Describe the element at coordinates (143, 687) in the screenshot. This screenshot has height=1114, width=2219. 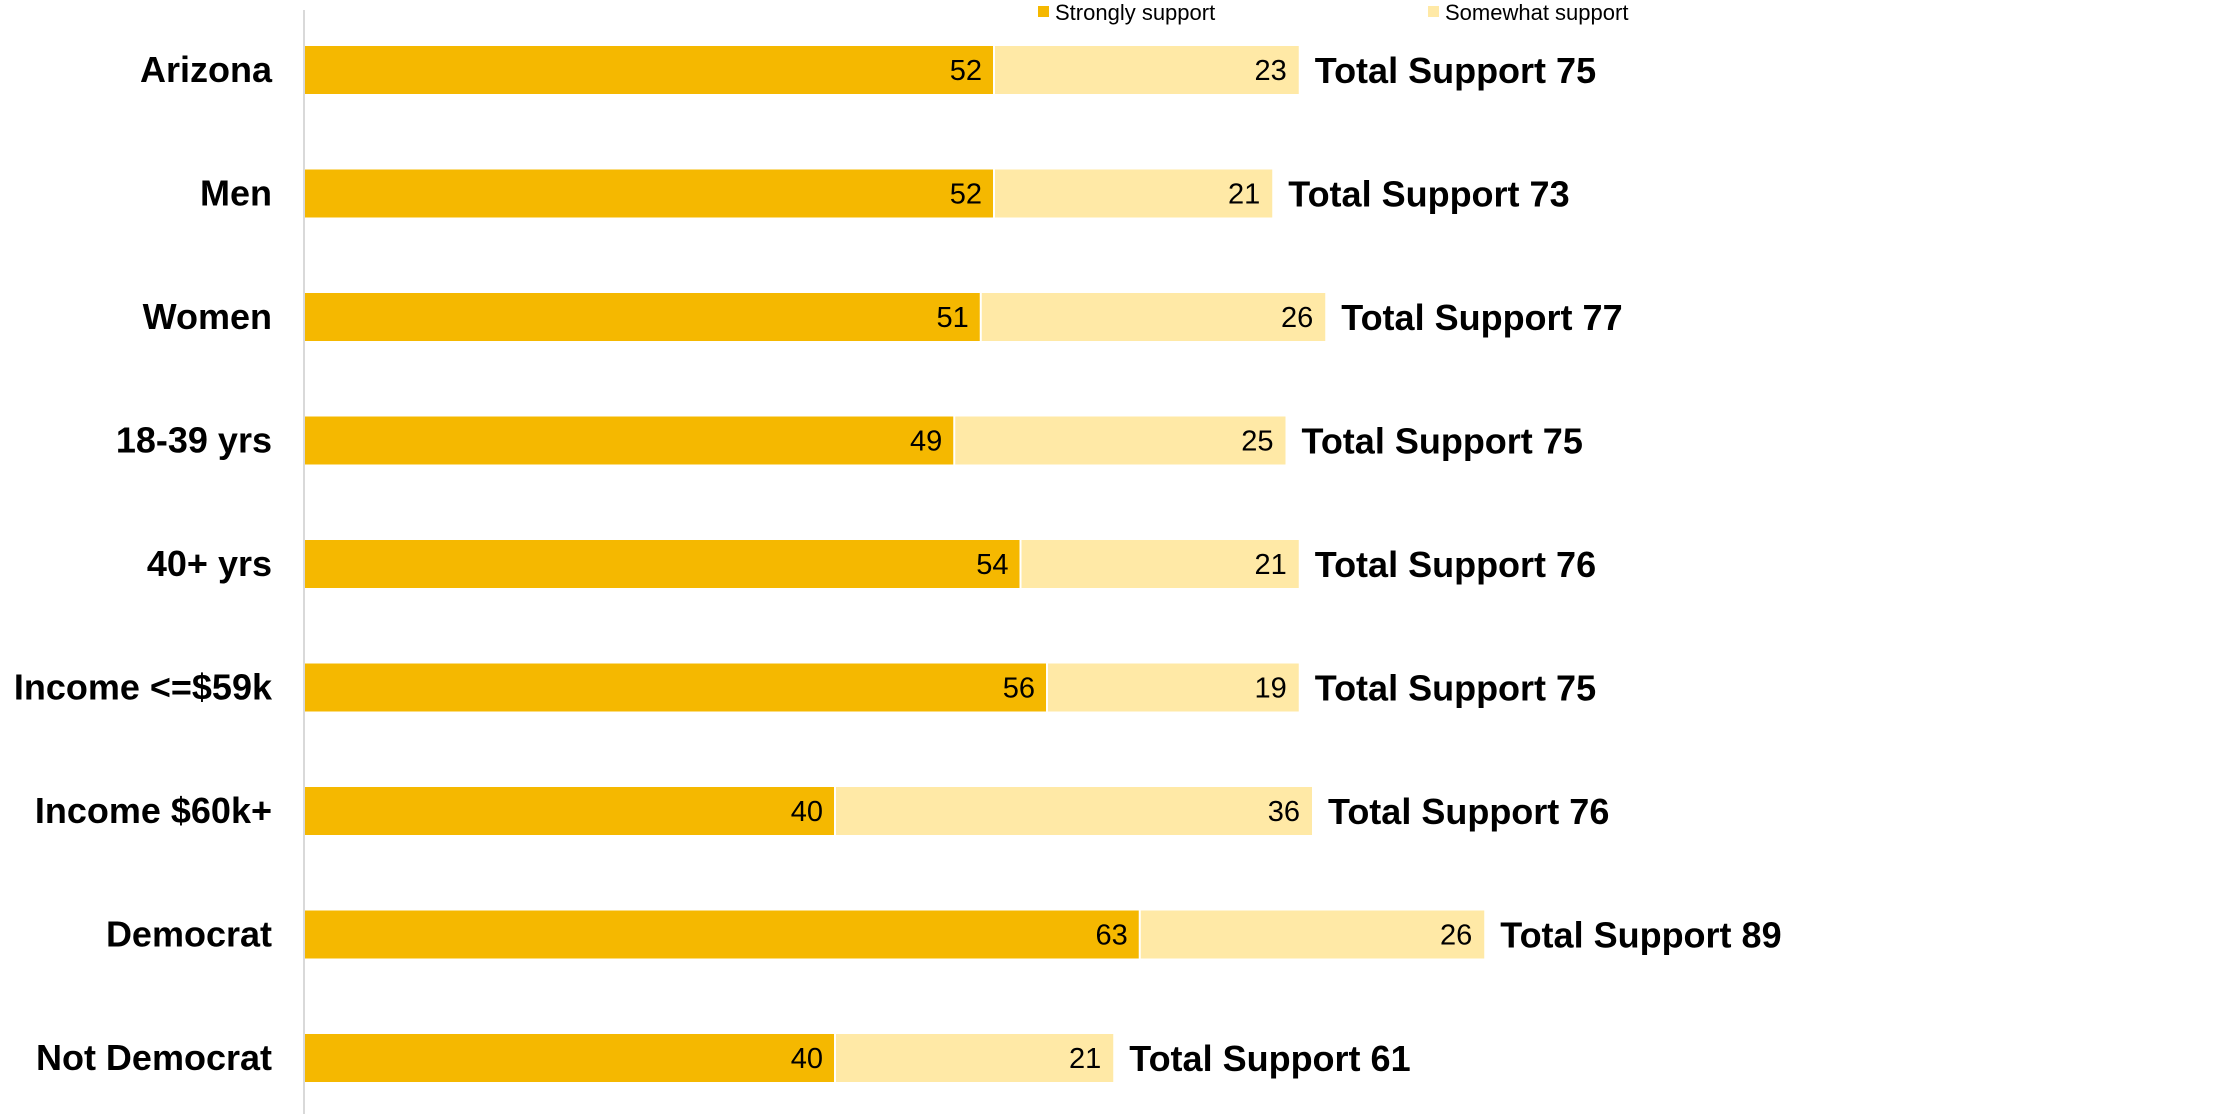
I see `category-label: Income <=$59k` at that location.